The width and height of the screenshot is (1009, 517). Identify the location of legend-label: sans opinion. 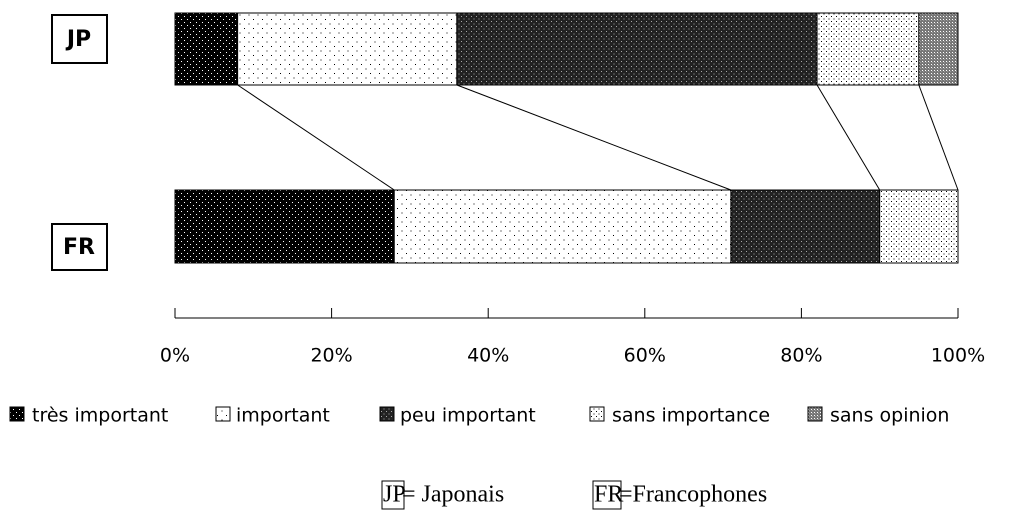
(889, 416).